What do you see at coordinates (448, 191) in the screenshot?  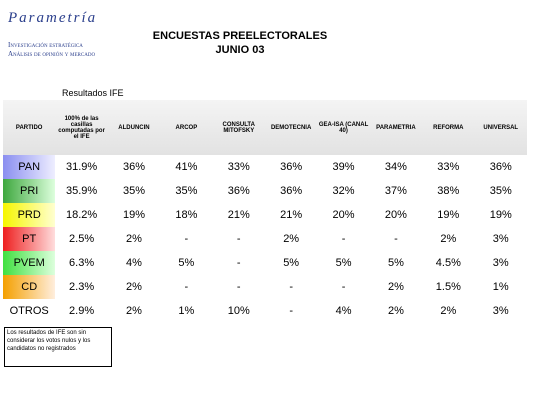 I see `cell: 38%` at bounding box center [448, 191].